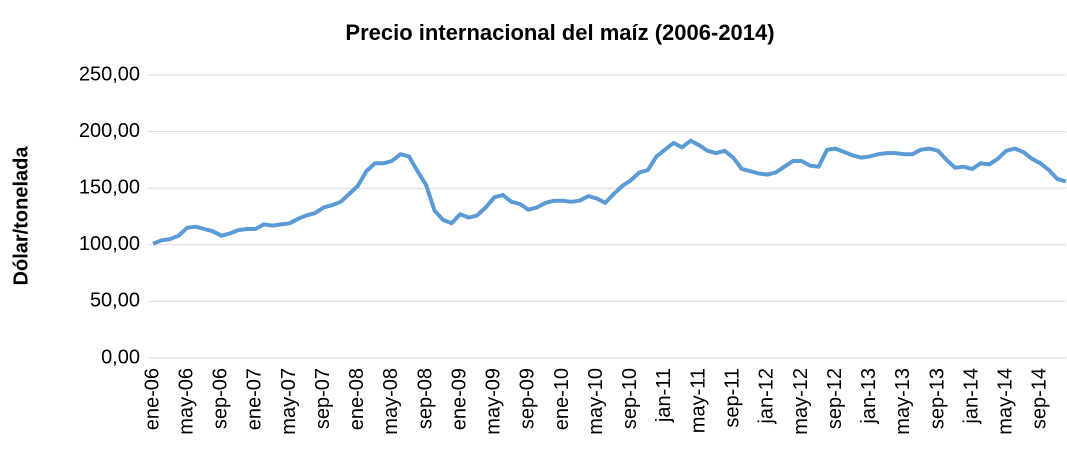 The width and height of the screenshot is (1067, 462). Describe the element at coordinates (562, 399) in the screenshot. I see `x-tick-label: ene-10` at that location.